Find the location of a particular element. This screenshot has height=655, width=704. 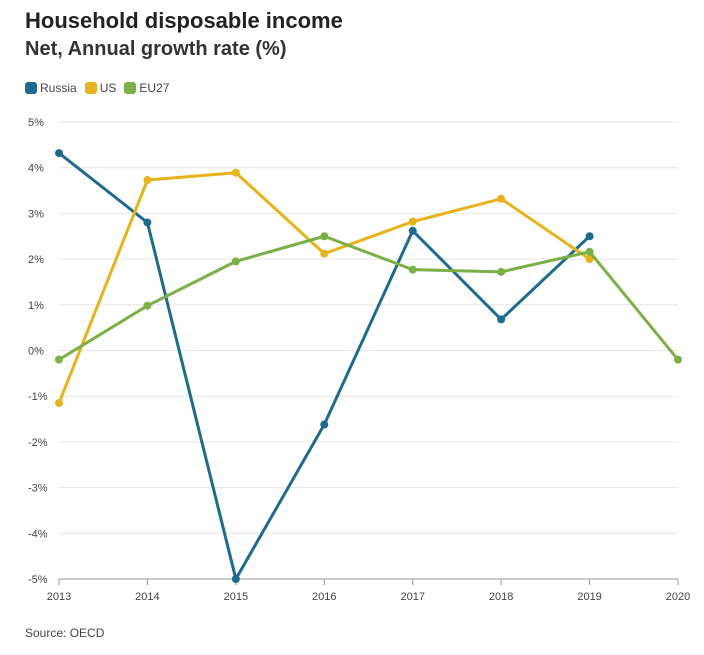

data-point-eu27-2017 is located at coordinates (412, 269).